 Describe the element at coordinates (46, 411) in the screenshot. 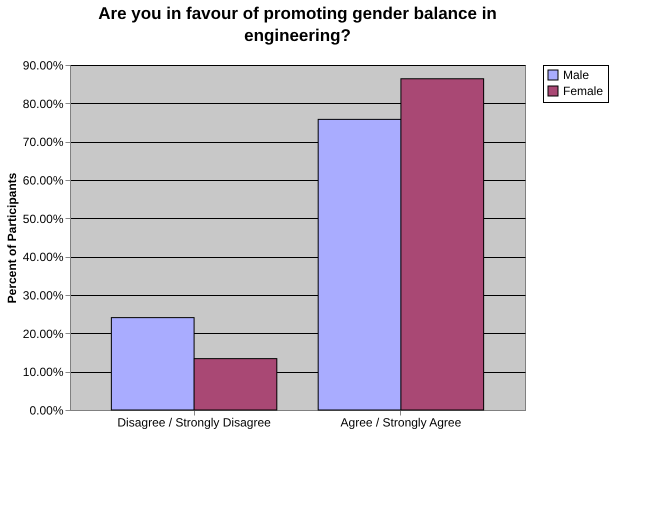

I see `y-tick-label: 0.00%` at that location.